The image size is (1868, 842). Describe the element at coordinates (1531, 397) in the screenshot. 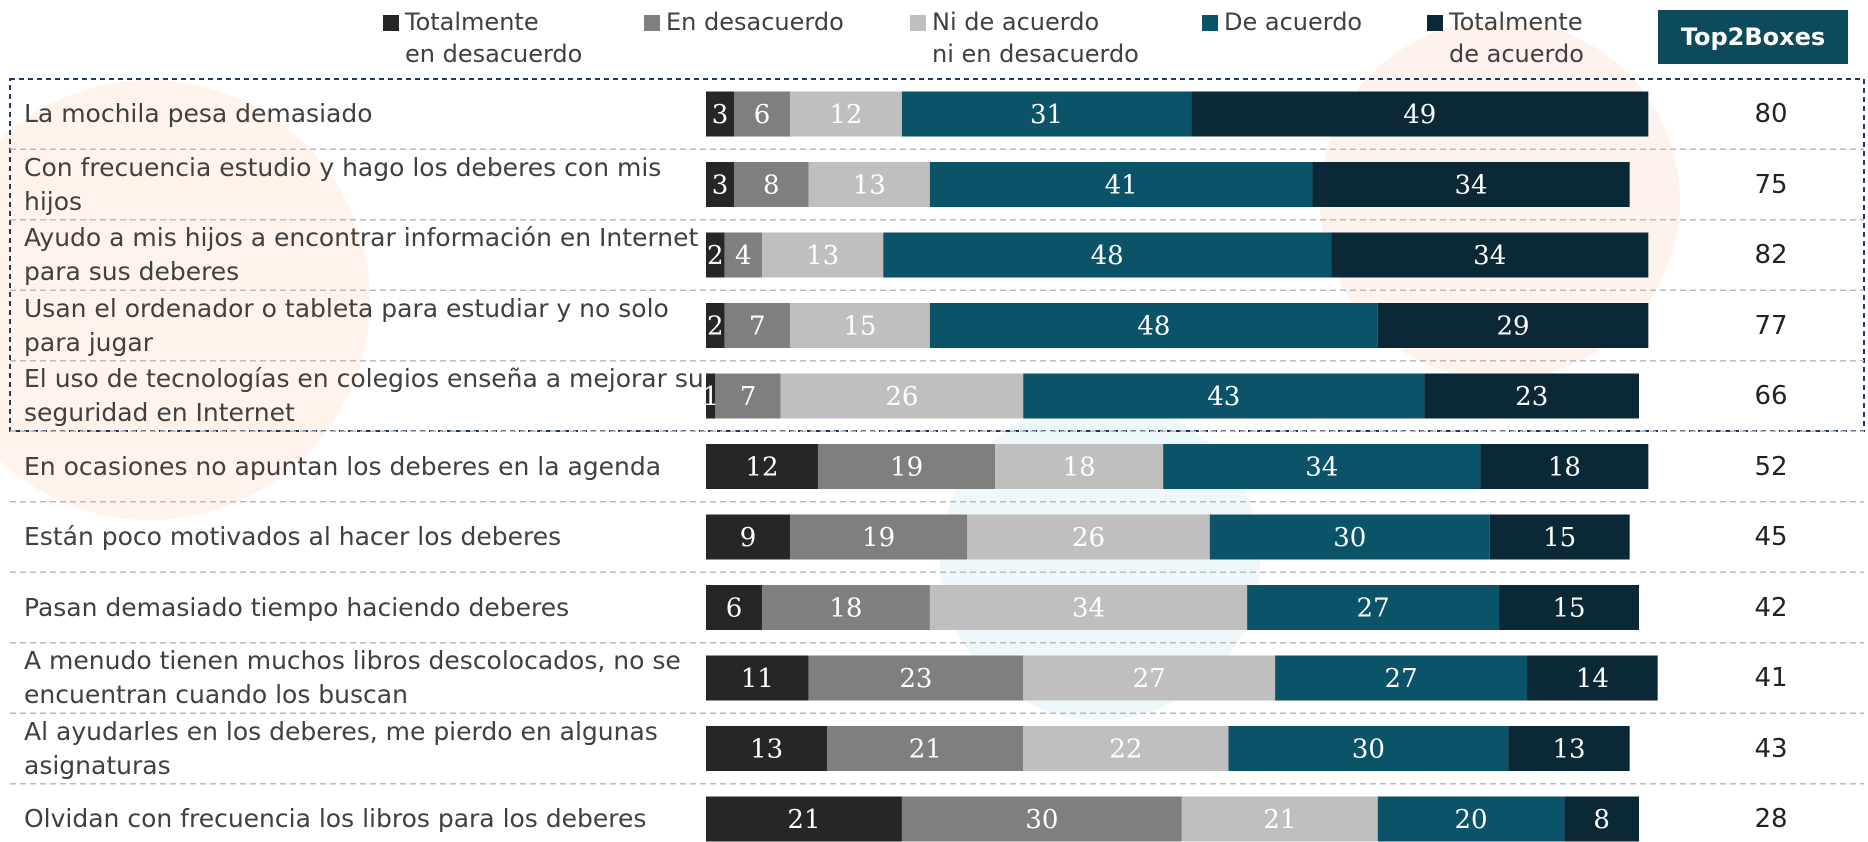

I see `value-label: 23` at that location.